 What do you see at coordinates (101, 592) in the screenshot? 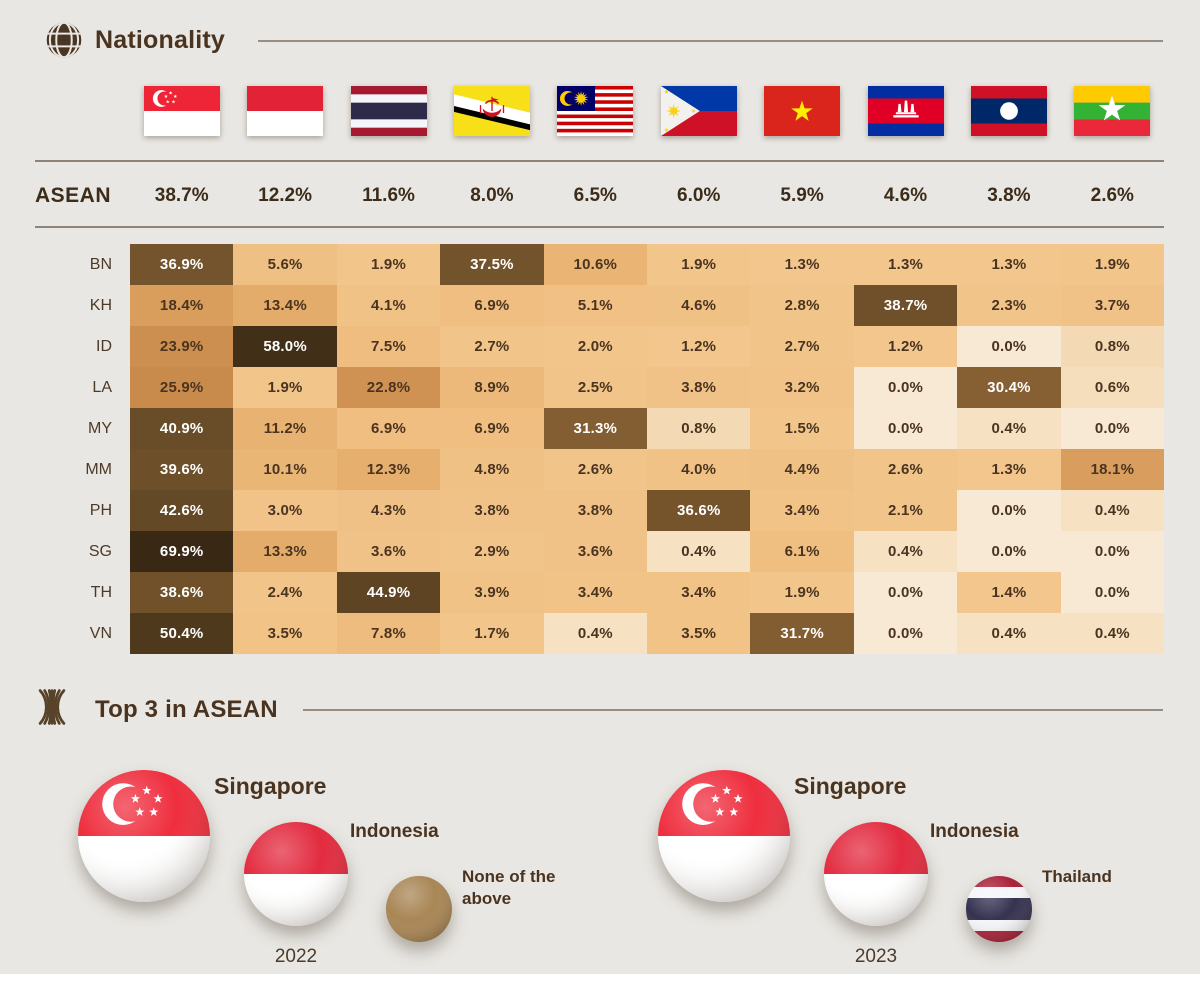
I see `row-label-TH: TH` at bounding box center [101, 592].